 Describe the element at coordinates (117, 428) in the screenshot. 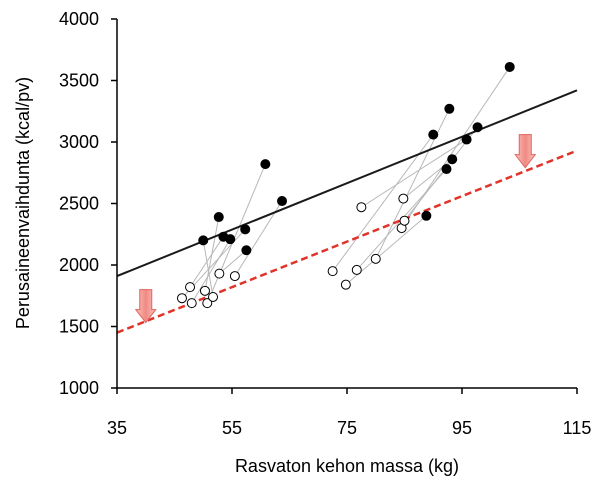

I see `x-tick-label: 35` at that location.